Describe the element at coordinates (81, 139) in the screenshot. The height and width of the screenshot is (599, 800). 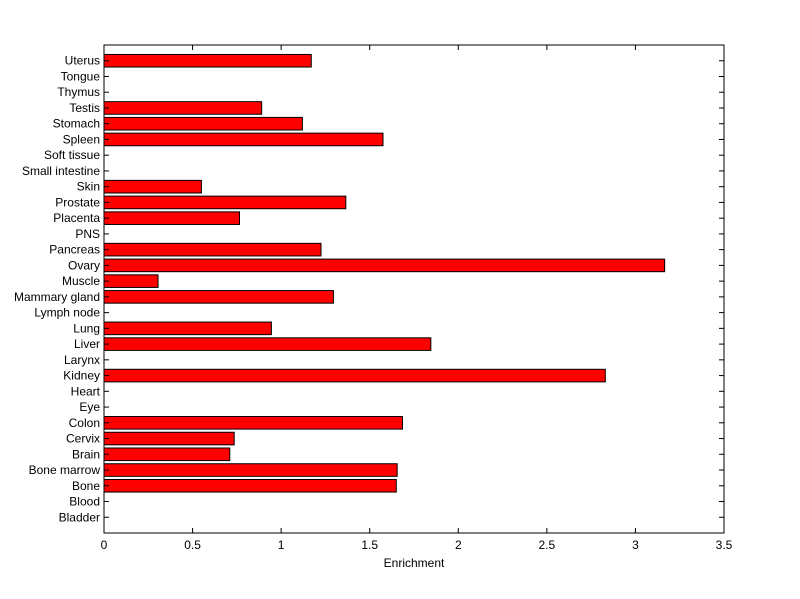
I see `y-tick-label: Spleen` at that location.